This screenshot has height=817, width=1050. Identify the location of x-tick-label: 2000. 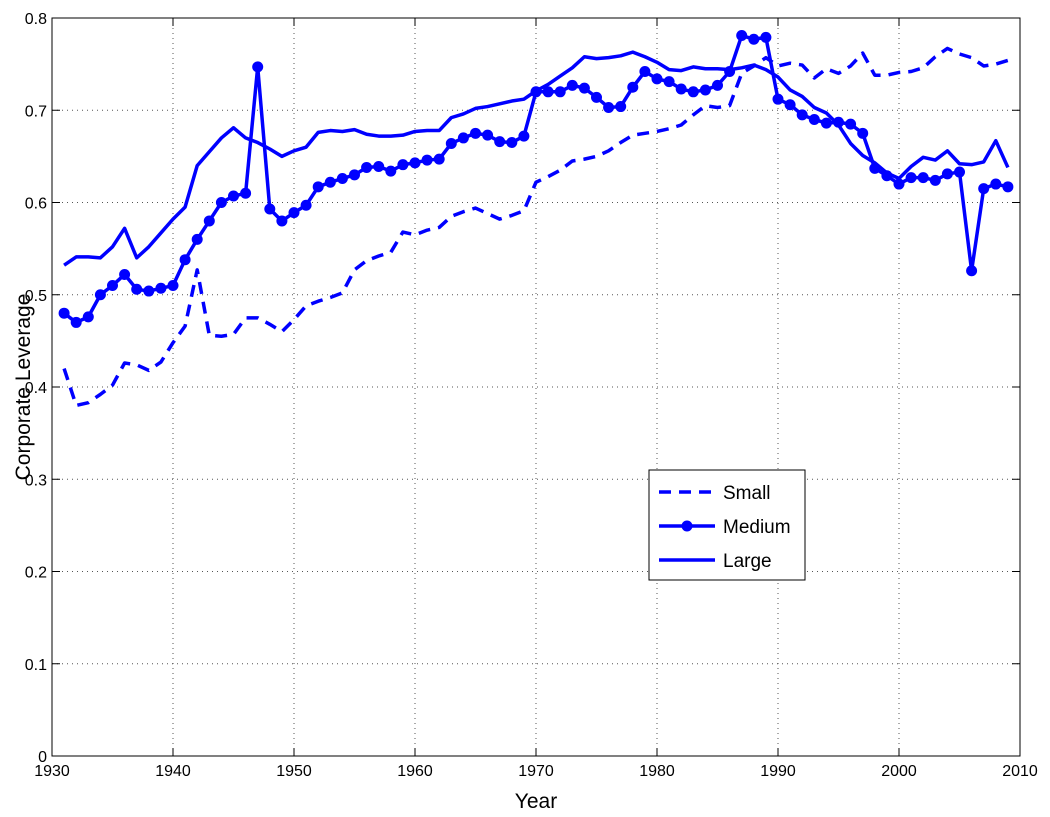
(899, 771).